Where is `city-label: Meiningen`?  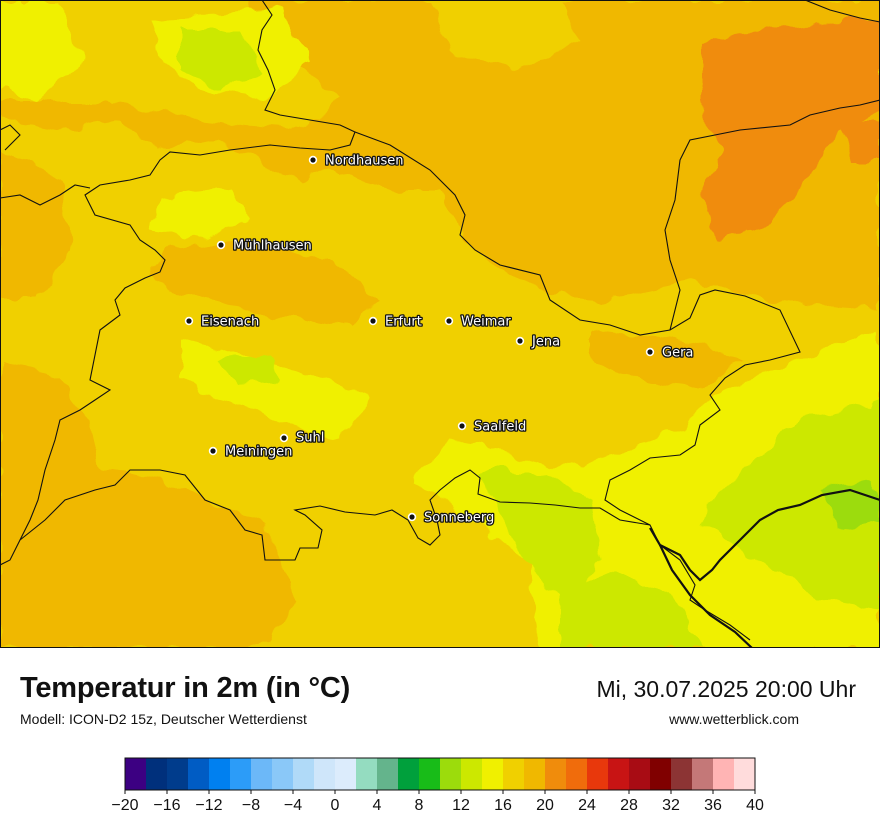
city-label: Meiningen is located at coordinates (258, 452).